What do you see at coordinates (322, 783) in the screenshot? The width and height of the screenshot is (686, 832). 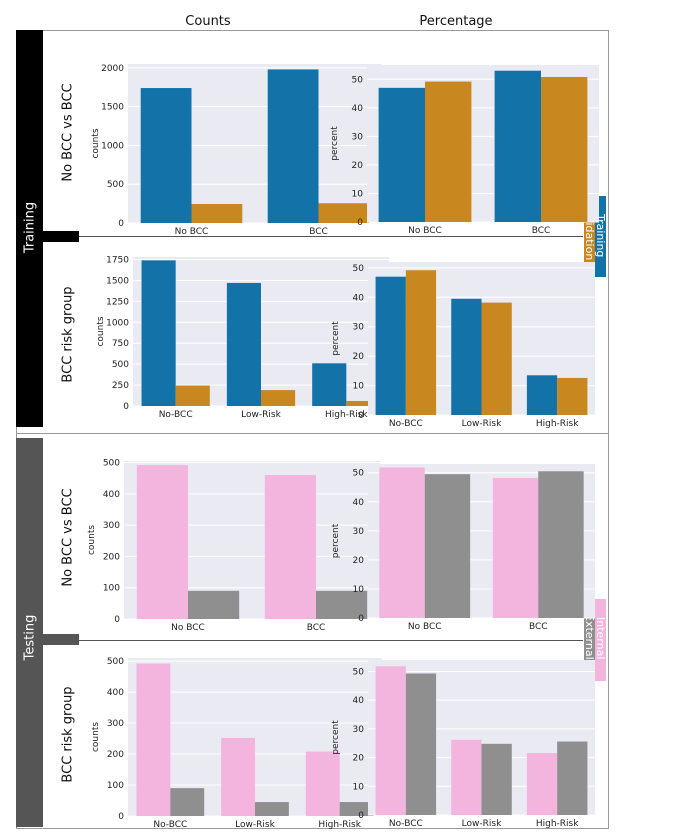 I see `bar-internal-high-risk` at bounding box center [322, 783].